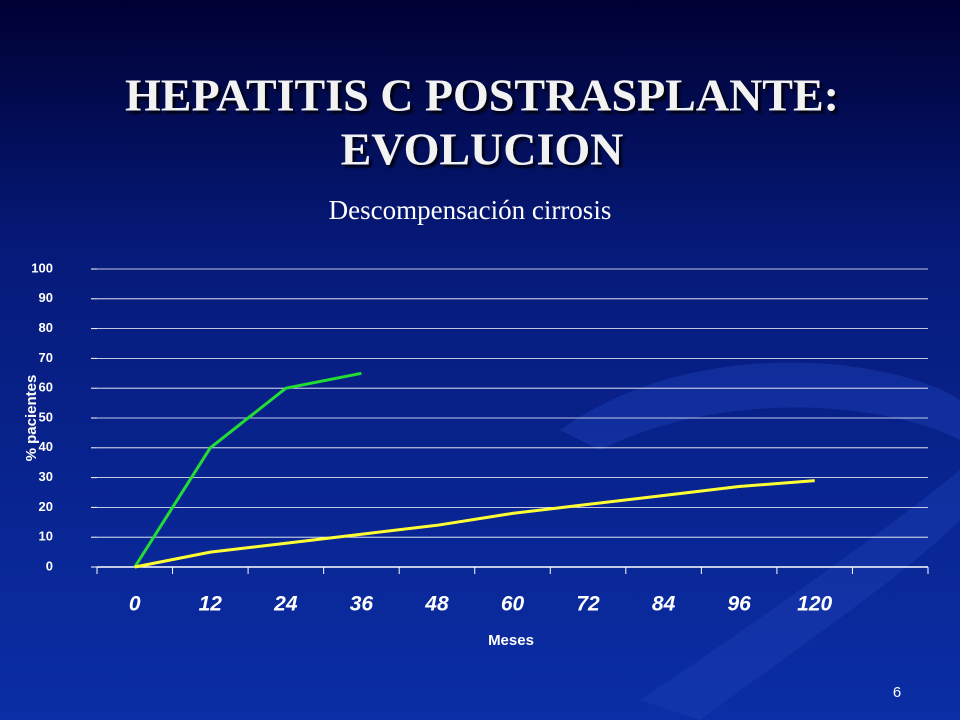 This screenshot has width=960, height=720. I want to click on y-tick-label: 40, so click(46, 446).